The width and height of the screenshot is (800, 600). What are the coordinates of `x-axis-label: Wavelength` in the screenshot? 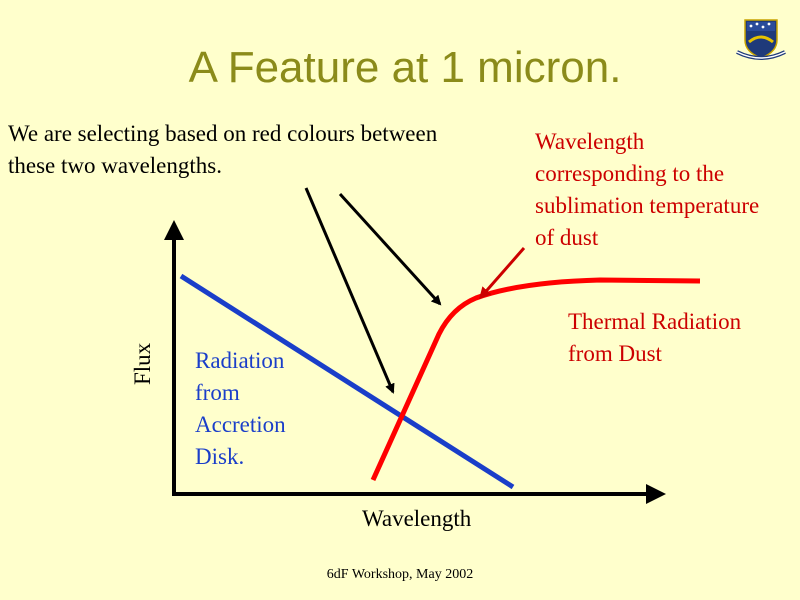 It's located at (417, 518).